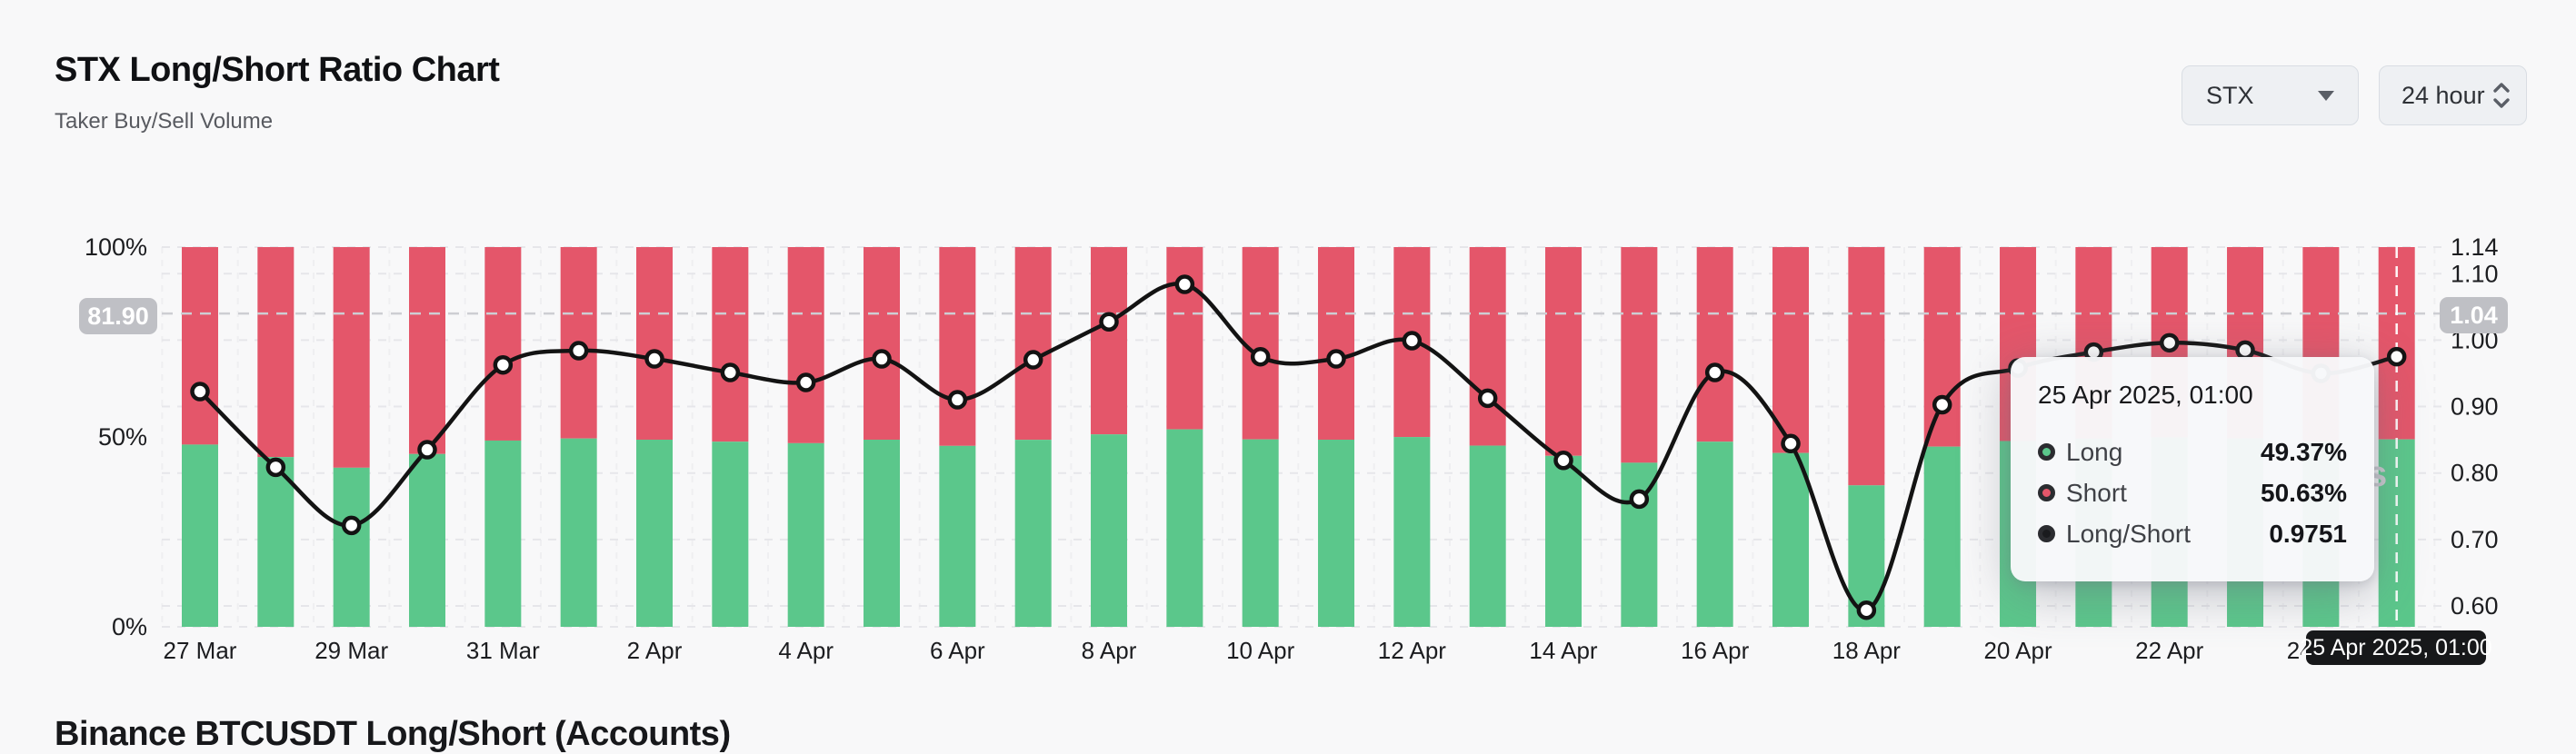 This screenshot has height=754, width=2576. I want to click on short-series-marker-icon, so click(2047, 492).